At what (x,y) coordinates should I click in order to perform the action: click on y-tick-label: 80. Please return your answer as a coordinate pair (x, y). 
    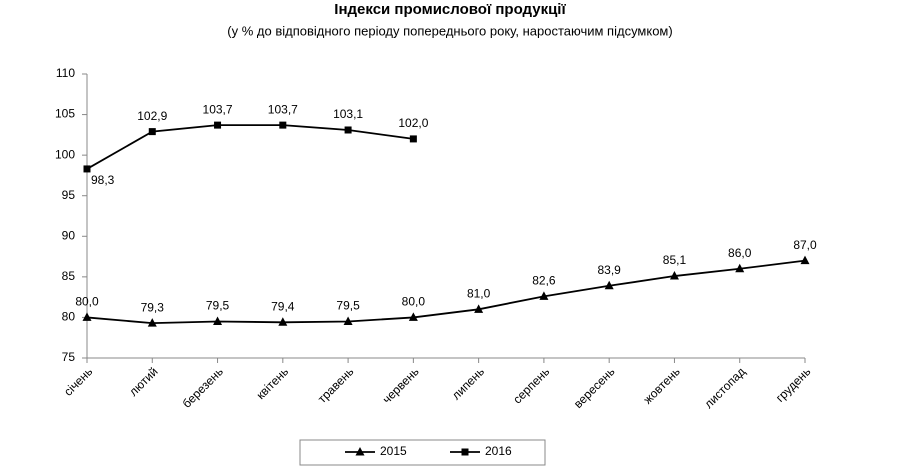
    Looking at the image, I should click on (69, 317).